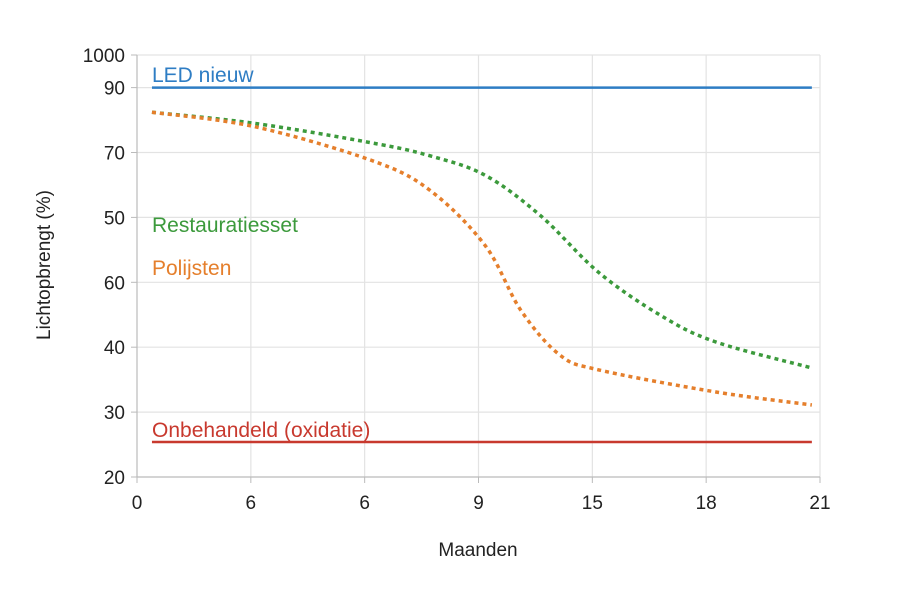 This screenshot has height=597, width=900. Describe the element at coordinates (44, 265) in the screenshot. I see `y-axis-label: Lichtopbrengt (%)` at that location.